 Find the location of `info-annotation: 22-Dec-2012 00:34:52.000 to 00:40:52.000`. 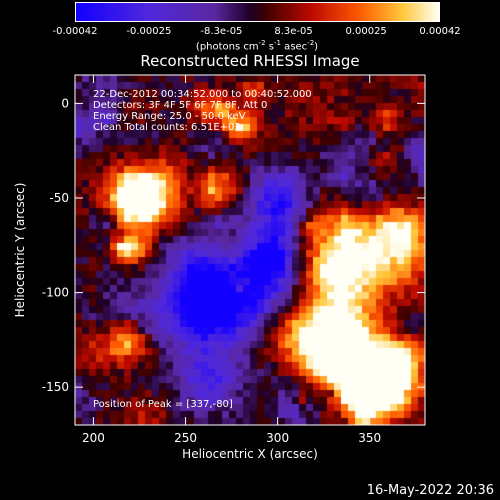

info-annotation: 22-Dec-2012 00:34:52.000 to 00:40:52.000 is located at coordinates (202, 94).